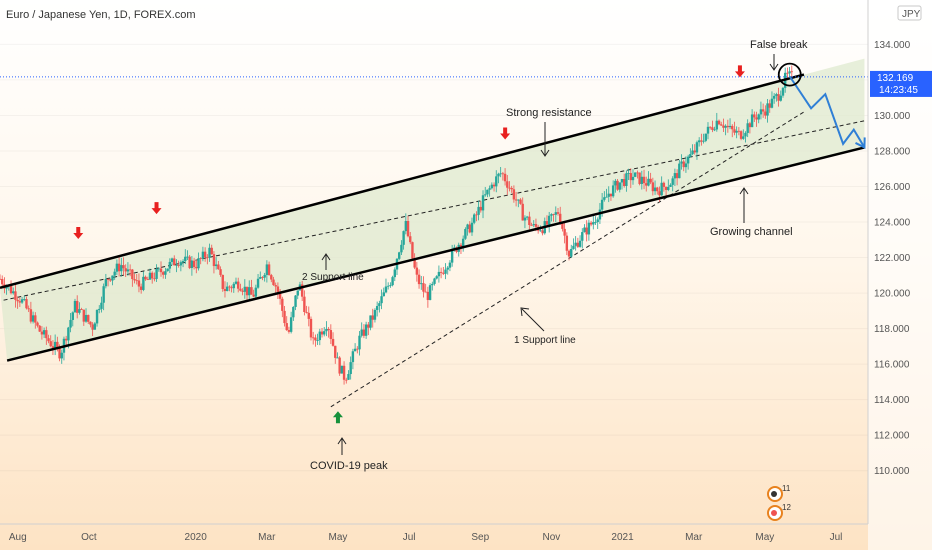 This screenshot has height=555, width=932. Describe the element at coordinates (827, 111) in the screenshot. I see `forecast-path` at that location.